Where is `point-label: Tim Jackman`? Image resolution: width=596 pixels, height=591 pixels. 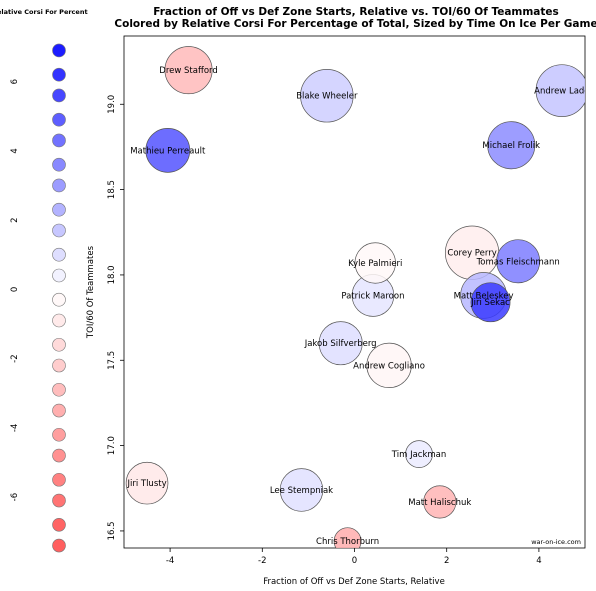 point-label: Tim Jackman is located at coordinates (418, 455).